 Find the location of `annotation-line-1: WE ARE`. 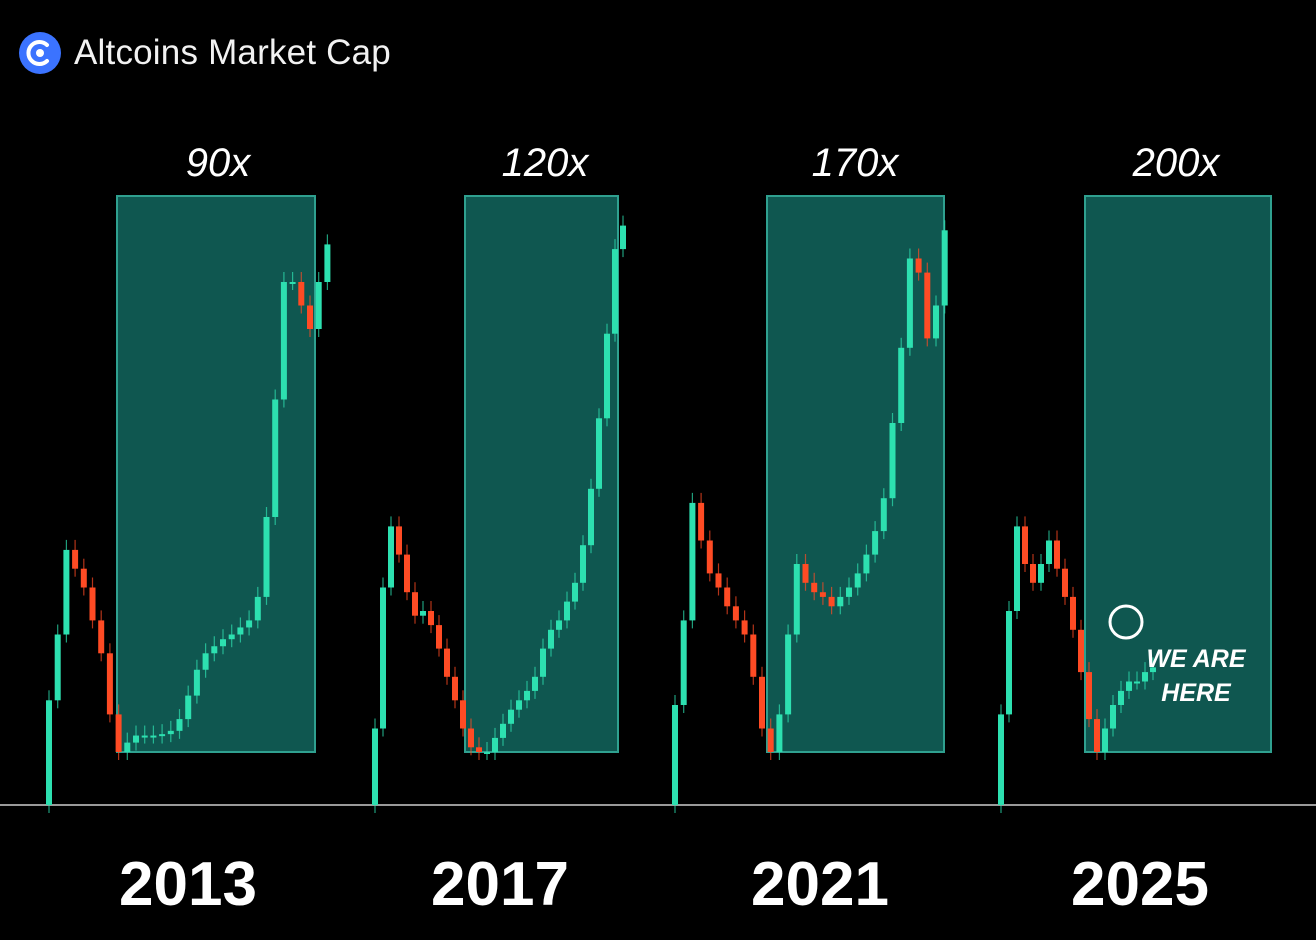

annotation-line-1: WE ARE is located at coordinates (1196, 659).